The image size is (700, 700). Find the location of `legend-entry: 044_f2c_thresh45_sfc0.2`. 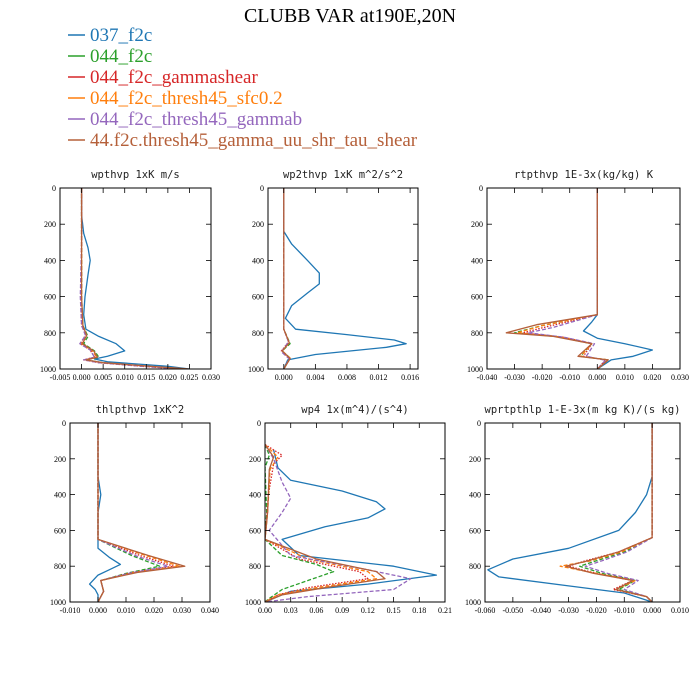

legend-entry: 044_f2c_thresh45_sfc0.2 is located at coordinates (175, 98).